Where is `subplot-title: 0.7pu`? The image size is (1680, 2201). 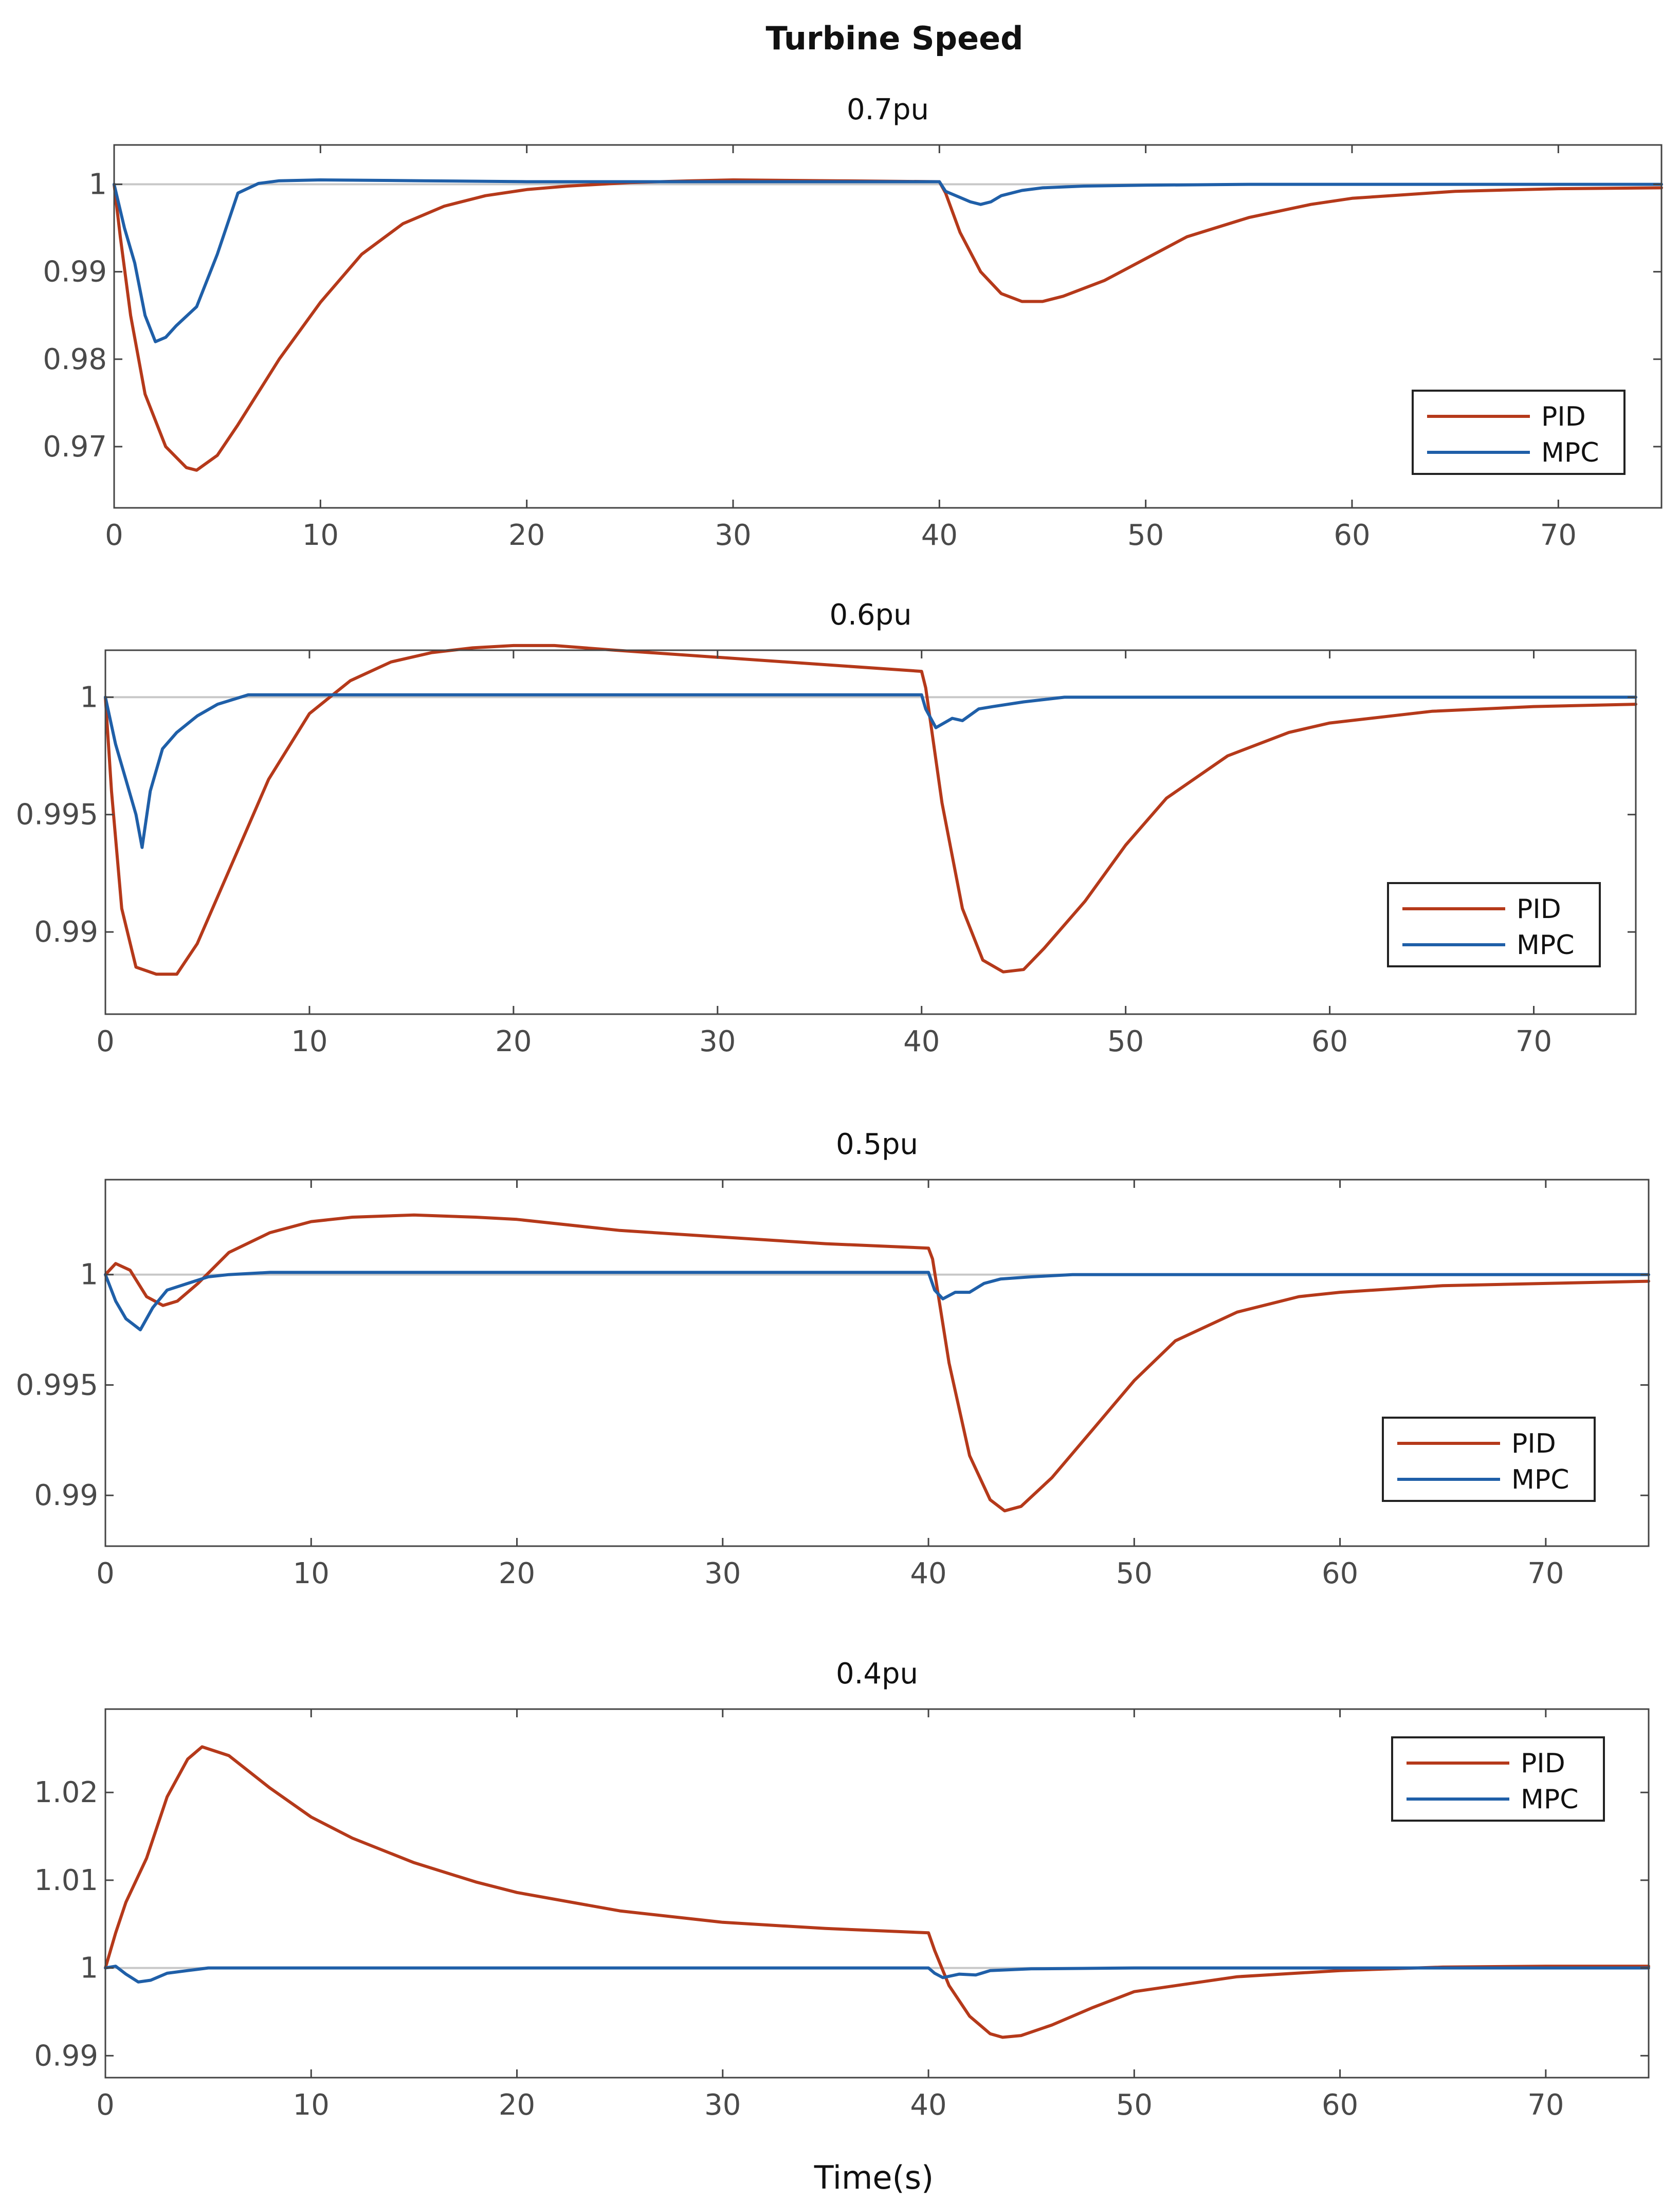 subplot-title: 0.7pu is located at coordinates (888, 110).